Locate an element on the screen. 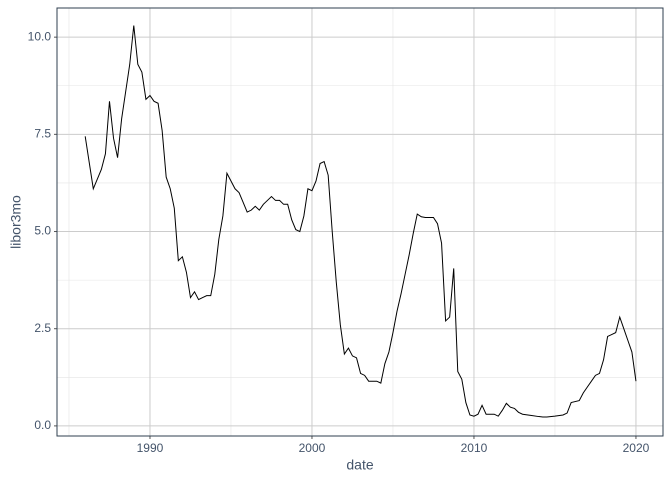 The width and height of the screenshot is (672, 480). x-tick-label: 2000 is located at coordinates (312, 448).